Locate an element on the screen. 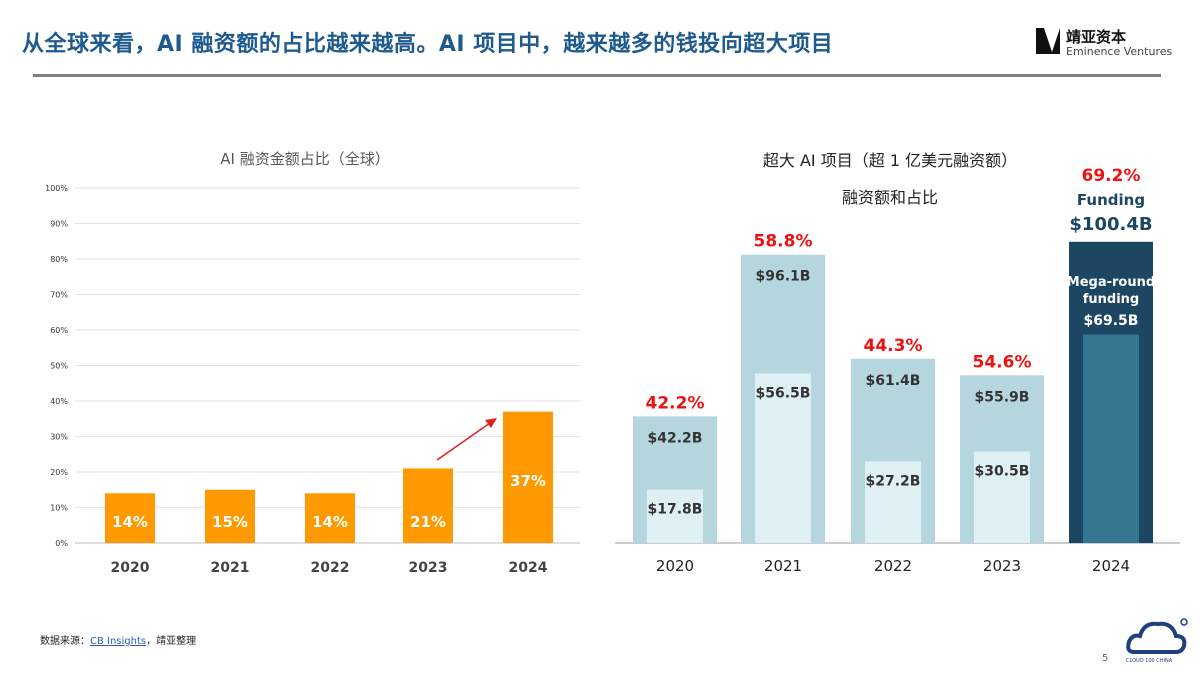  page-title: 从全球来看，AI 融资额的占比越来越高。AI 项目中，越来越多的钱投向超大项目 is located at coordinates (428, 44).